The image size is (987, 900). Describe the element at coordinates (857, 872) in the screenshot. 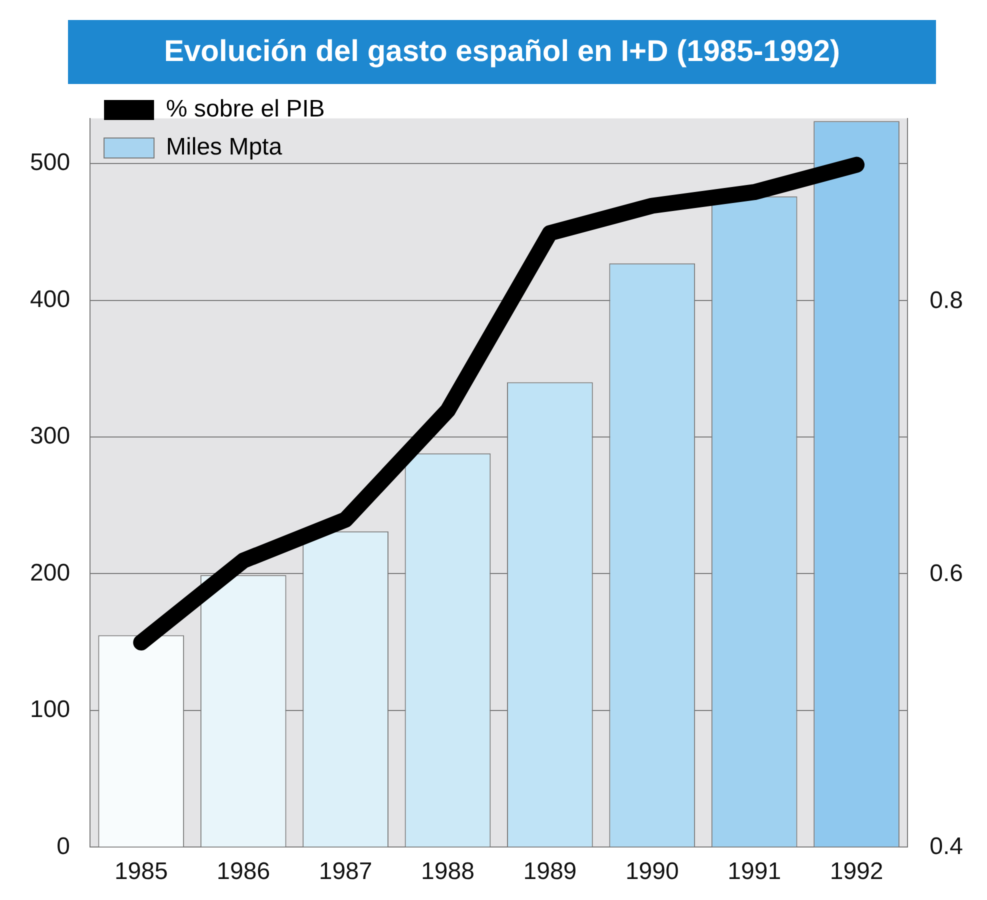

I see `x-tick-label: 1992` at that location.